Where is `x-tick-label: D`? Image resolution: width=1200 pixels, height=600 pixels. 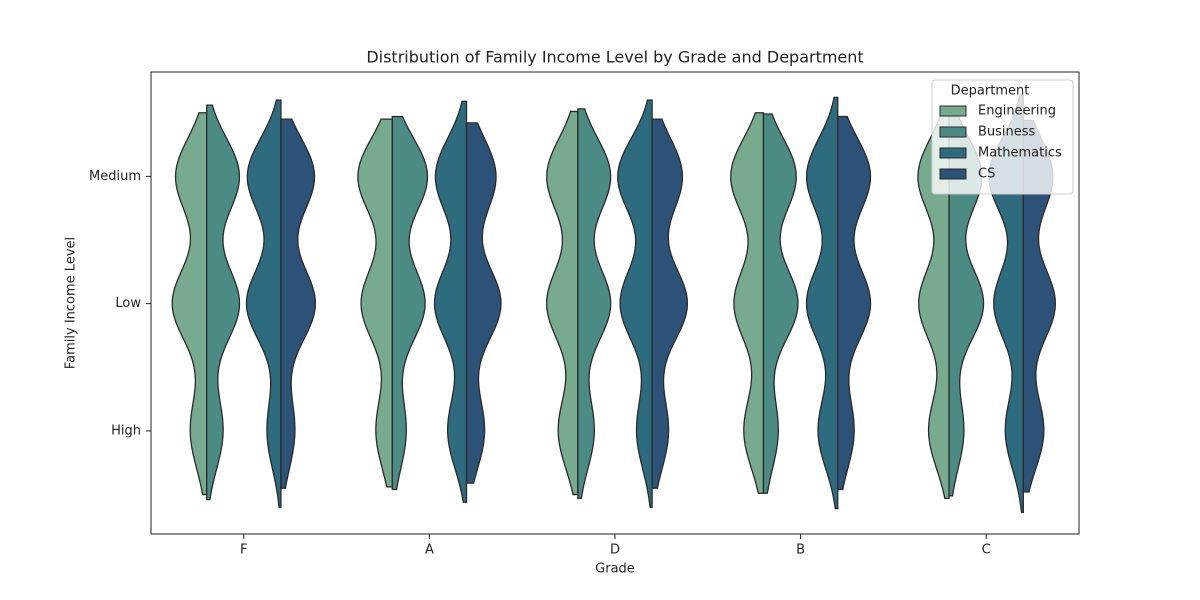 x-tick-label: D is located at coordinates (615, 550).